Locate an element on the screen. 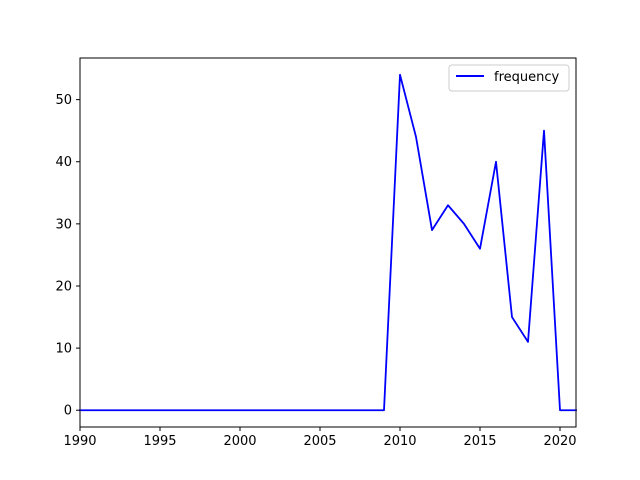  legend-box is located at coordinates (509, 78).